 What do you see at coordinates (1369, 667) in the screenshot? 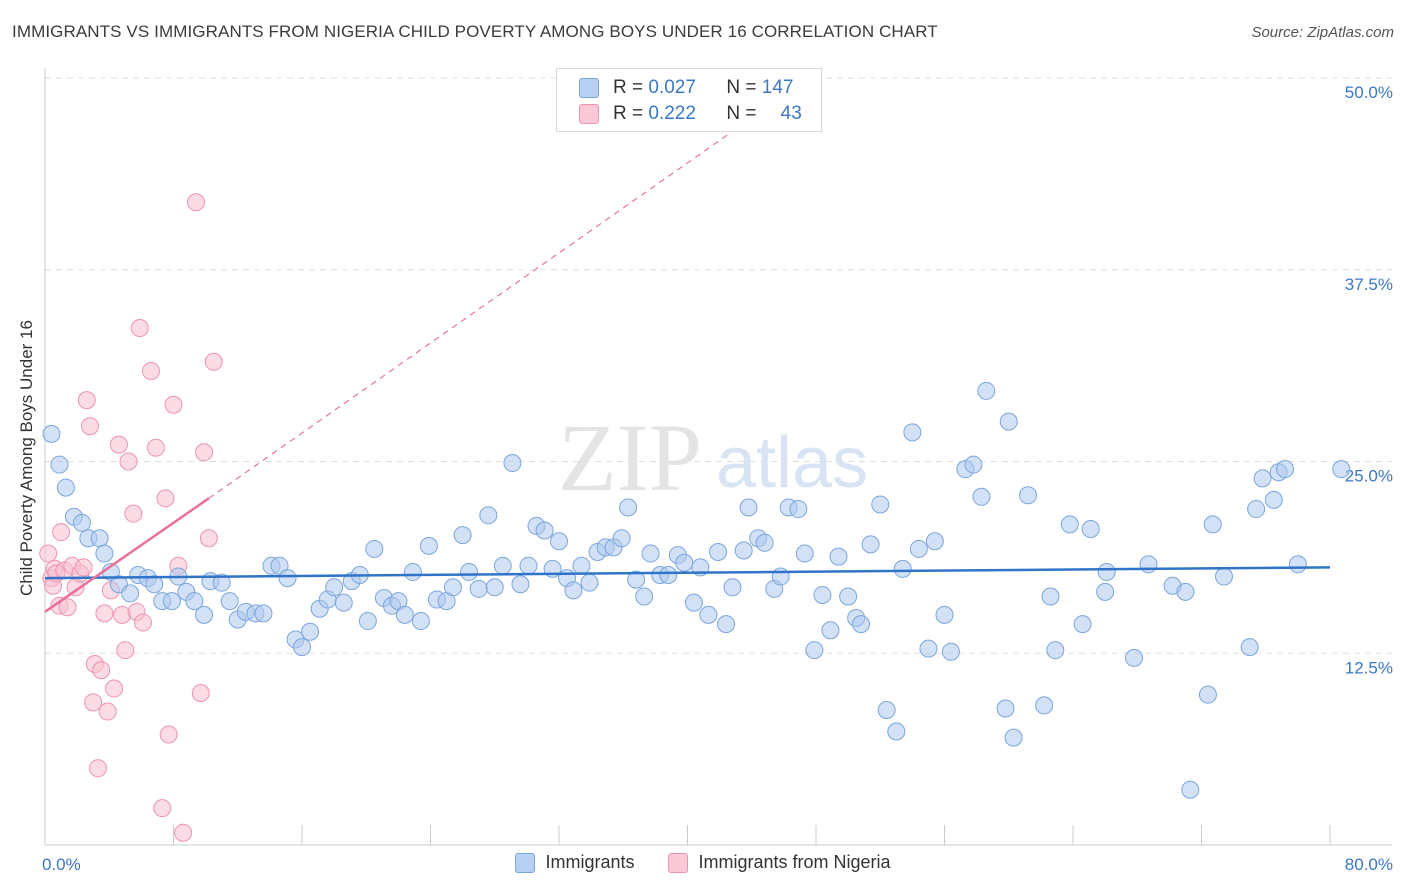
I see `y-tick-label: 12.5%` at bounding box center [1369, 667].